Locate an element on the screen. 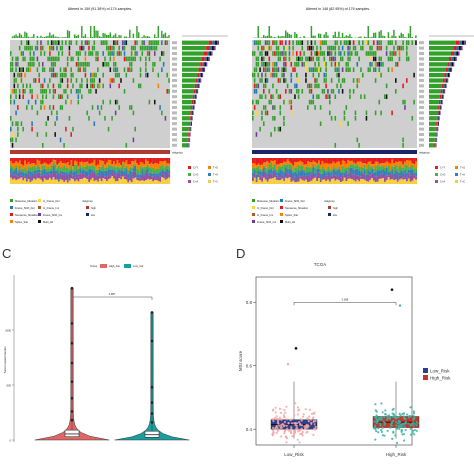 This screenshot has height=474, width=474. risk-label-low: low is located at coordinates (335, 215).